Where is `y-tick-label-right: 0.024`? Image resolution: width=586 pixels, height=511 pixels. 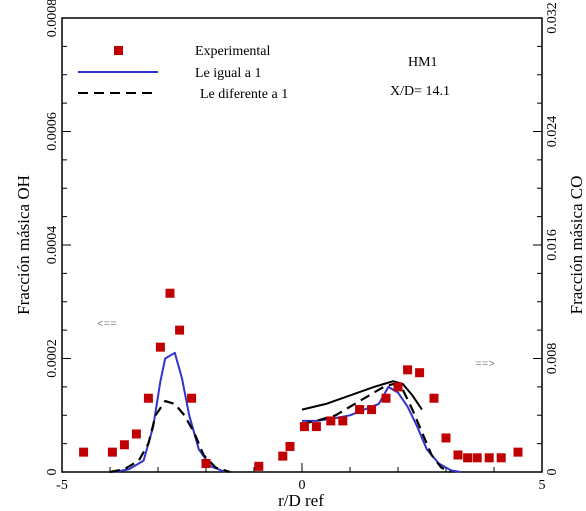
y-tick-label-right: 0.024 is located at coordinates (552, 132).